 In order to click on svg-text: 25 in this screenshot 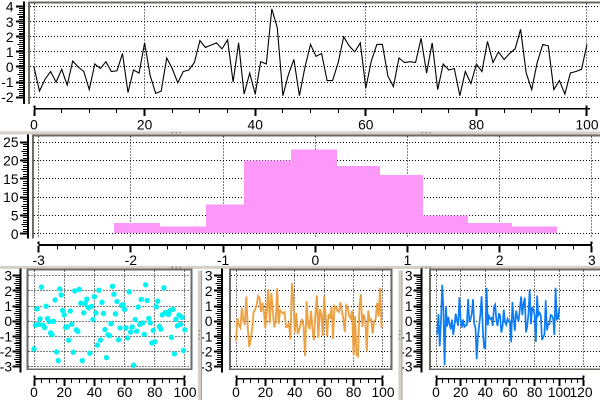, I will do `click(11, 142)`.